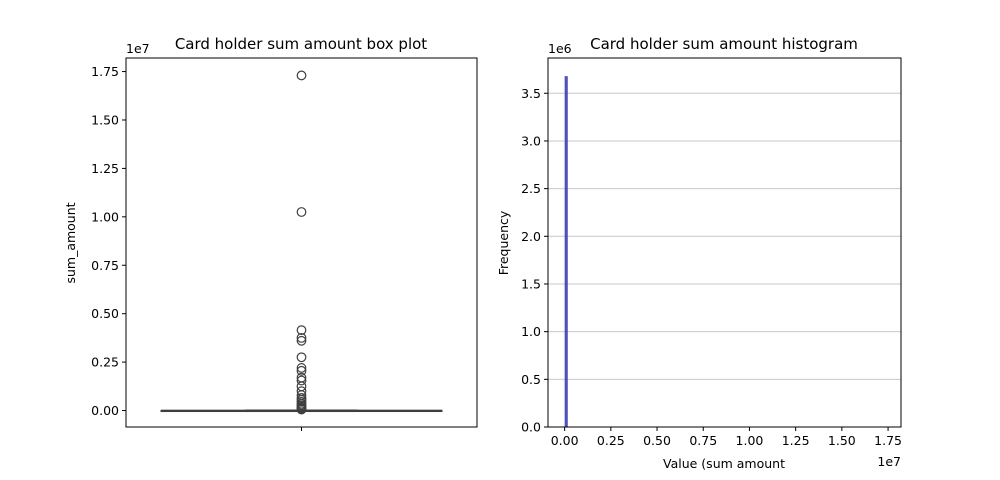 The image size is (1000, 480). Describe the element at coordinates (105, 71) in the screenshot. I see `box-plot-y-tick-label: 1.75` at that location.